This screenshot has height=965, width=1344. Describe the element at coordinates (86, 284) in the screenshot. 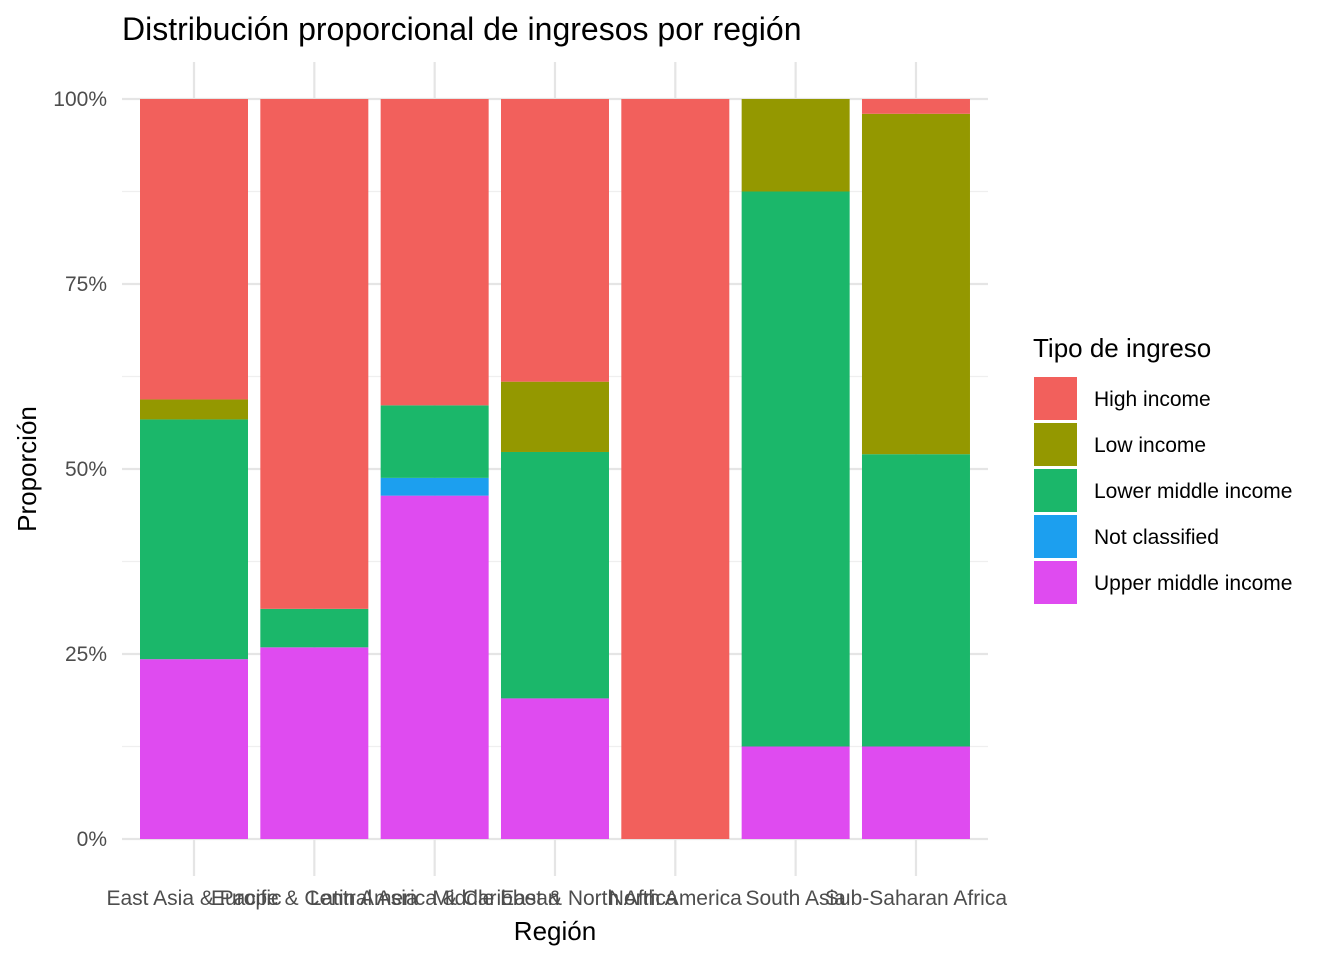

I see `y-tick-label: 75%` at that location.